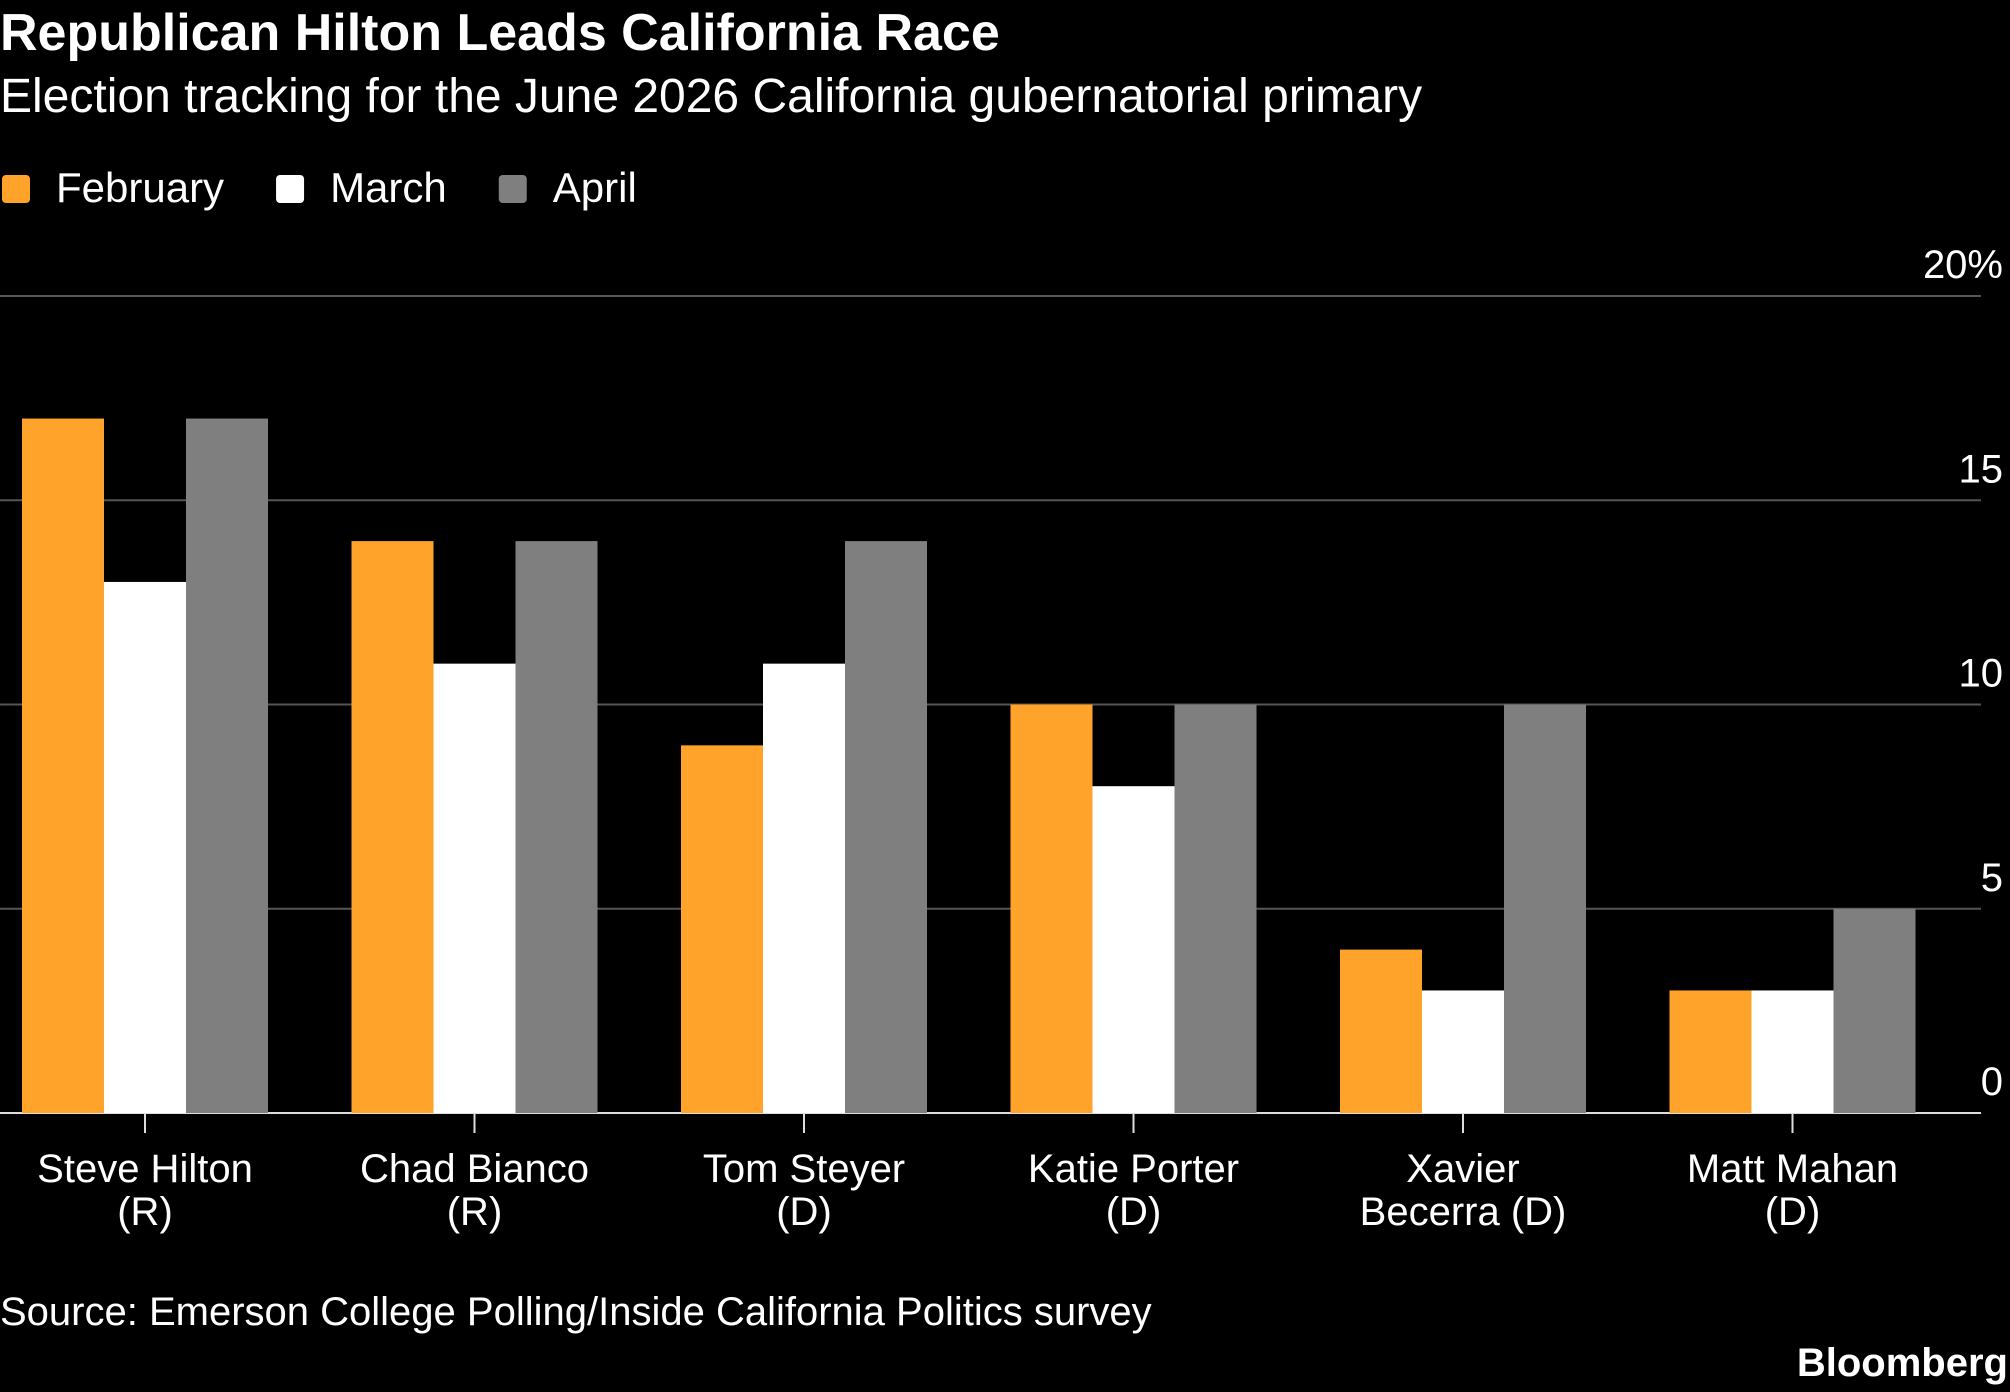  Describe the element at coordinates (595, 187) in the screenshot. I see `legend-label: April` at that location.